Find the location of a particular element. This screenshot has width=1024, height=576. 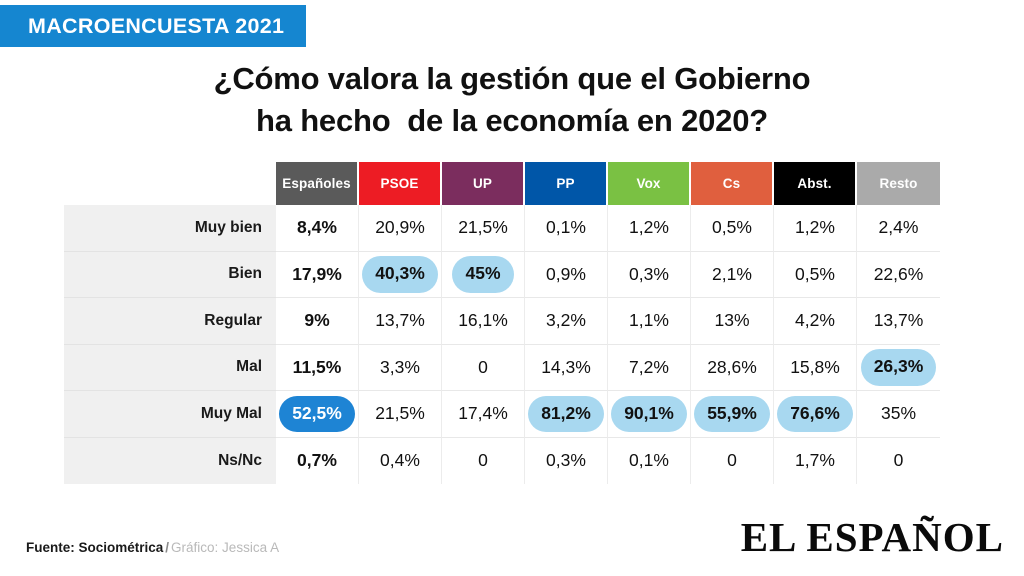

column-header-label: Abst. is located at coordinates (814, 183).